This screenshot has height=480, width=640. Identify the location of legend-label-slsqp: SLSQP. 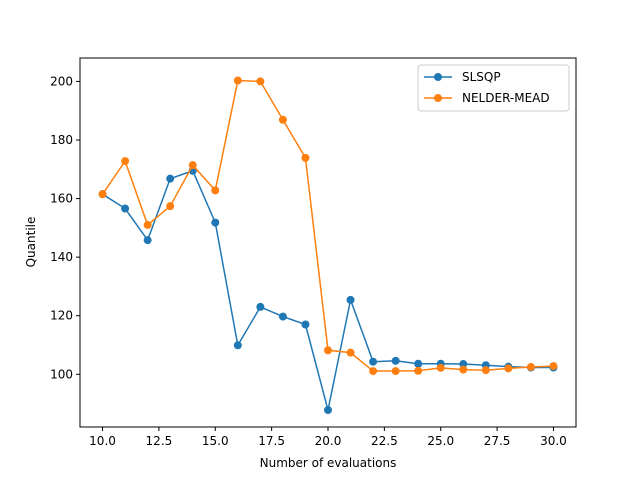
(481, 77).